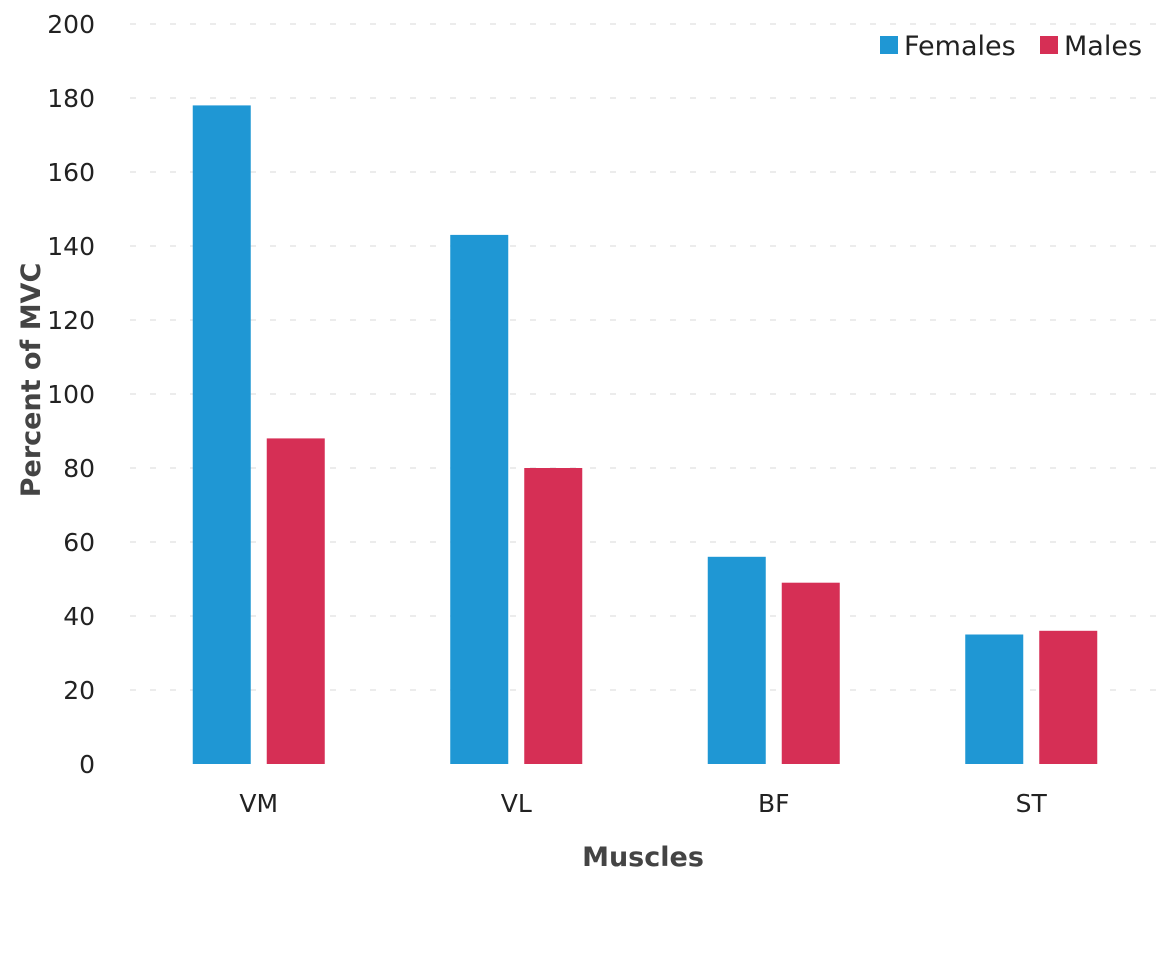 Image resolution: width=1170 pixels, height=962 pixels. I want to click on bar-males-vm, so click(295, 601).